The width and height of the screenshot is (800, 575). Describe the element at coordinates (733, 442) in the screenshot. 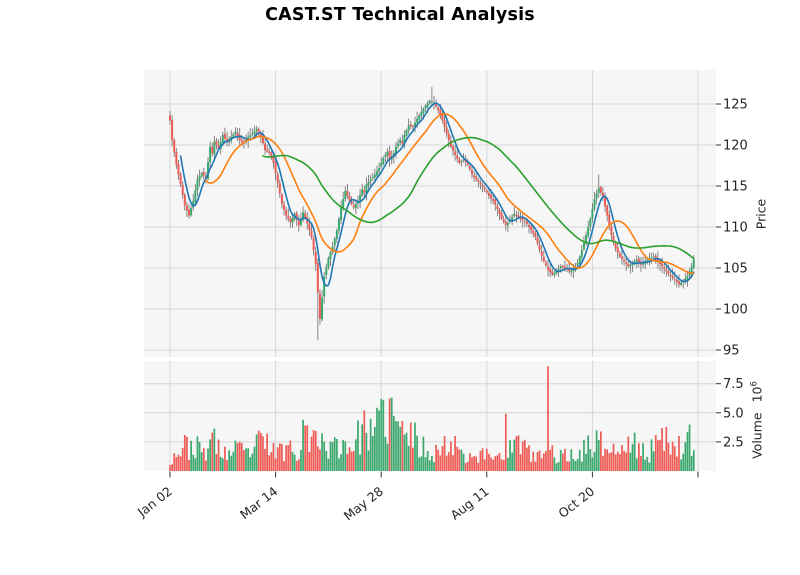

I see `volume-tick-label: 2.5` at that location.